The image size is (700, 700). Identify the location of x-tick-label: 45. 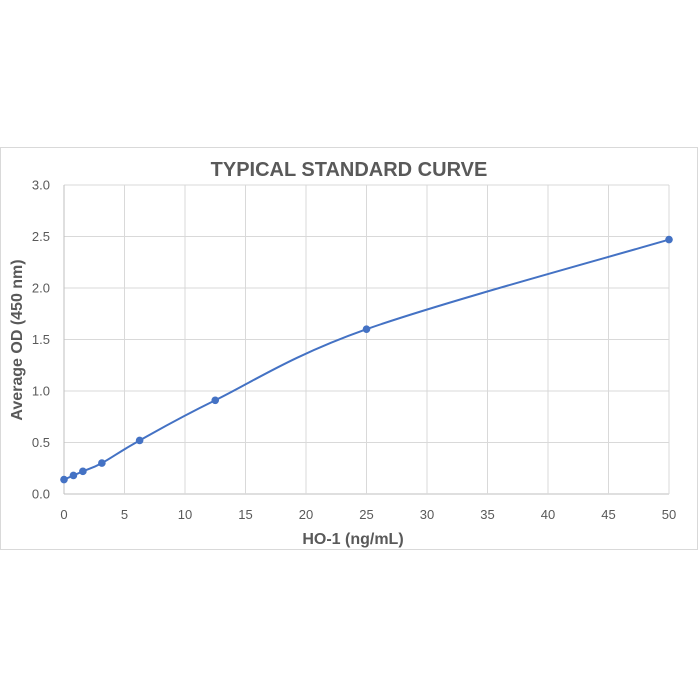
(608, 514).